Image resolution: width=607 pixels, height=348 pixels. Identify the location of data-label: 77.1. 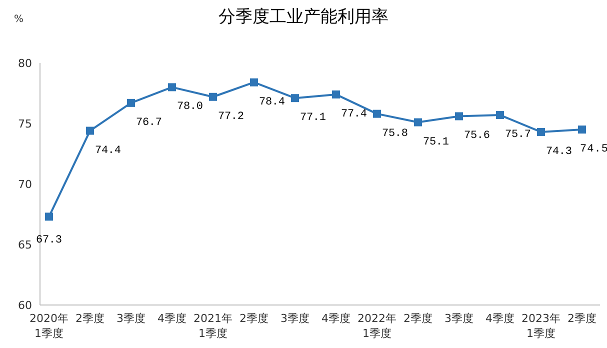
(313, 118).